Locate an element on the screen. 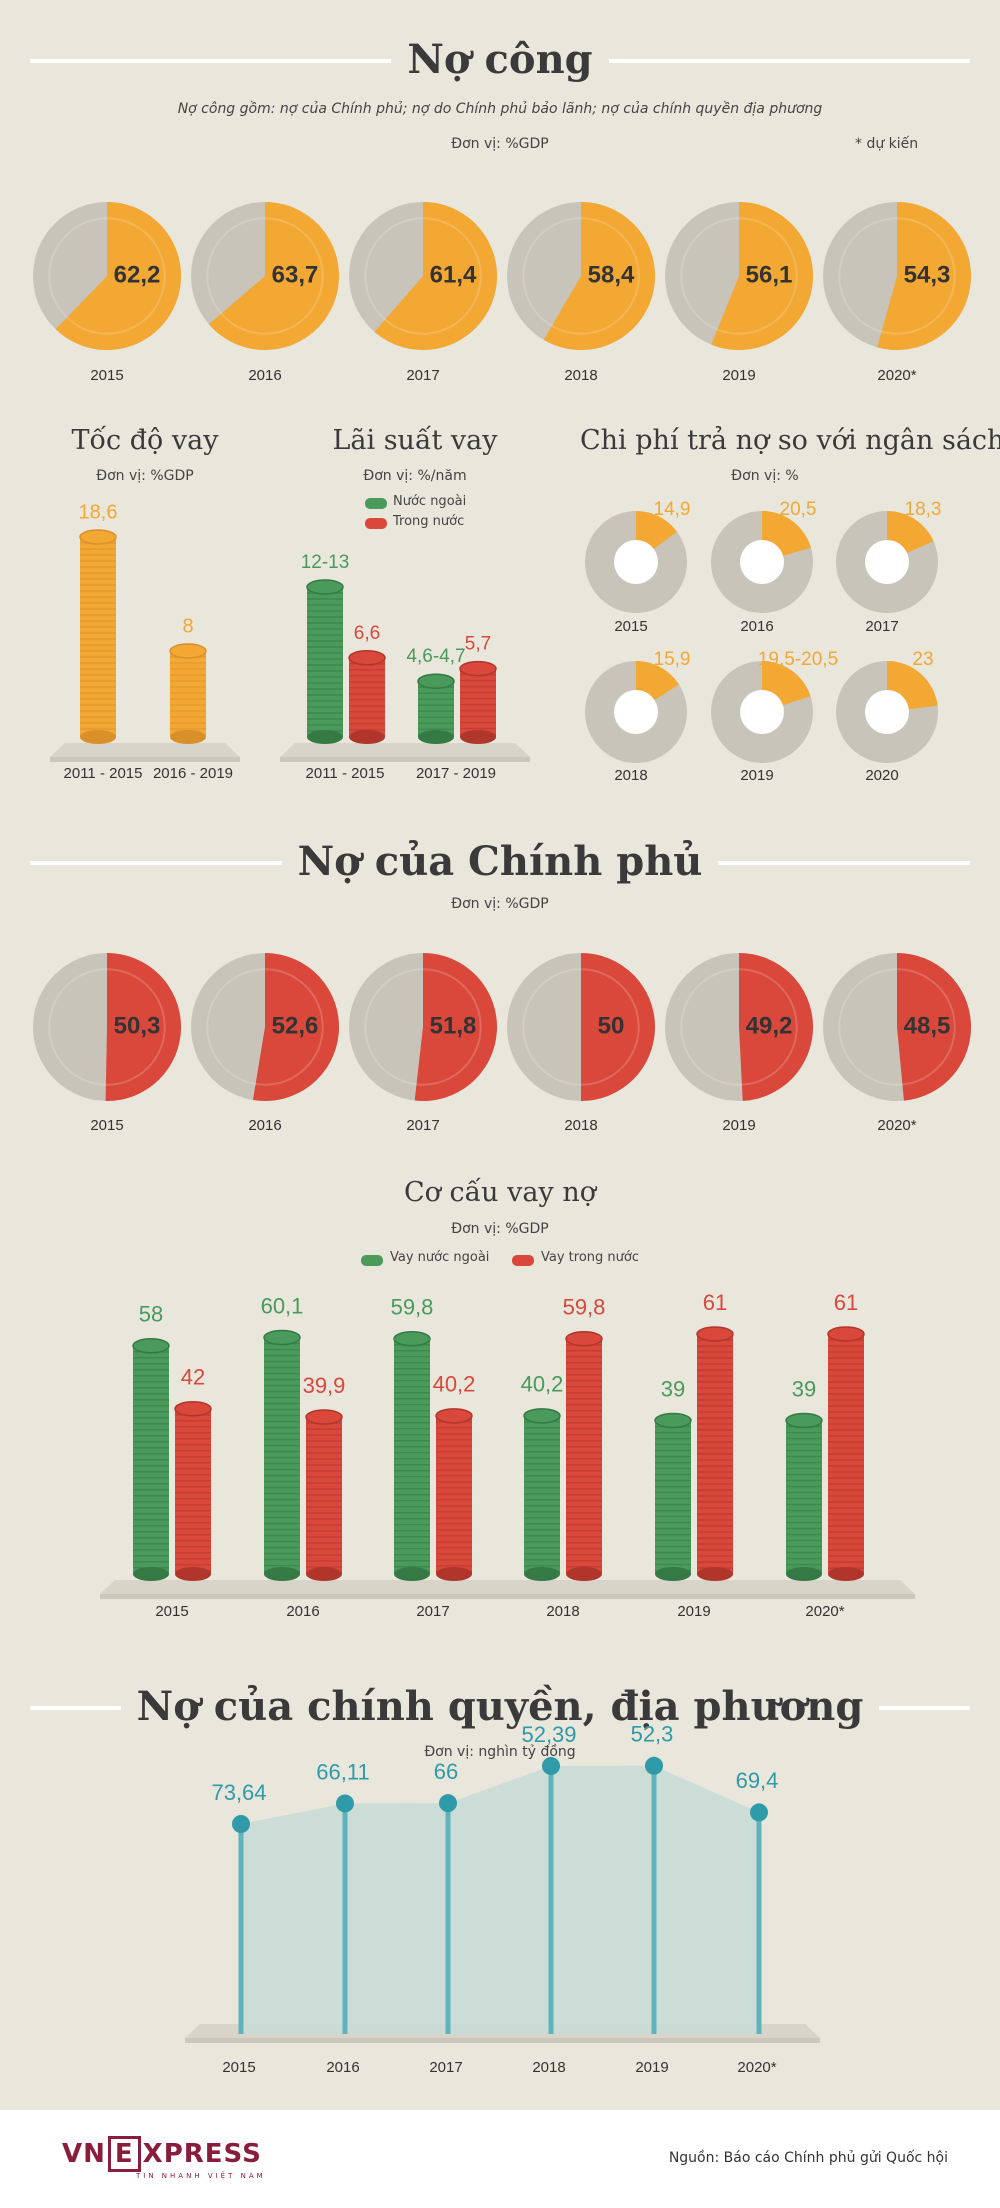 This screenshot has height=2208, width=1000. local-debt-value-label: 66 is located at coordinates (446, 1771).